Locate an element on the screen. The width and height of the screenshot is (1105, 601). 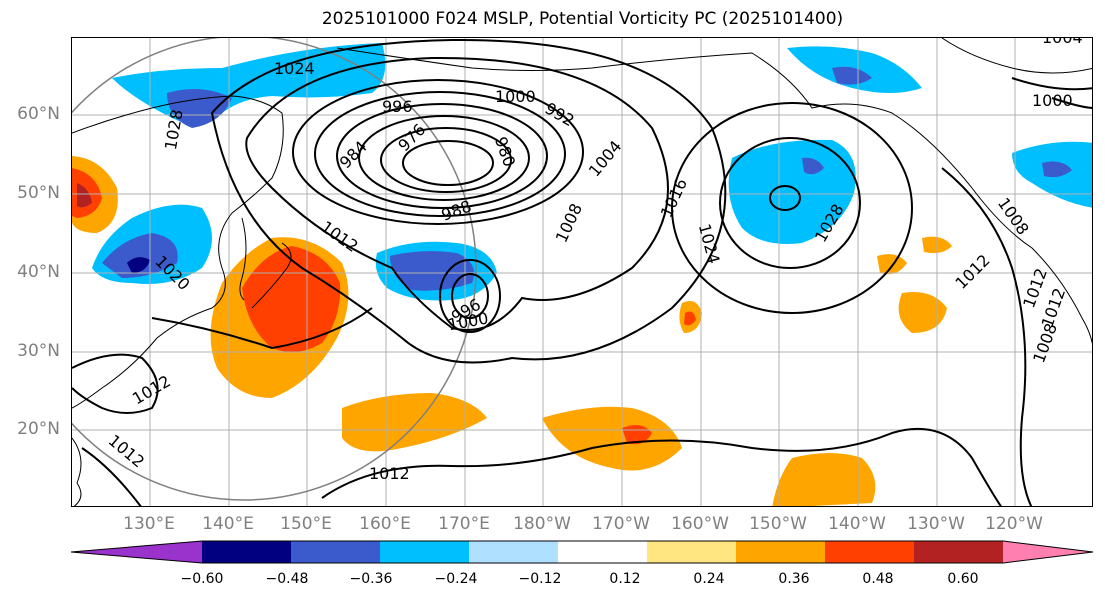
lat-label: 40°N is located at coordinates (38, 272).